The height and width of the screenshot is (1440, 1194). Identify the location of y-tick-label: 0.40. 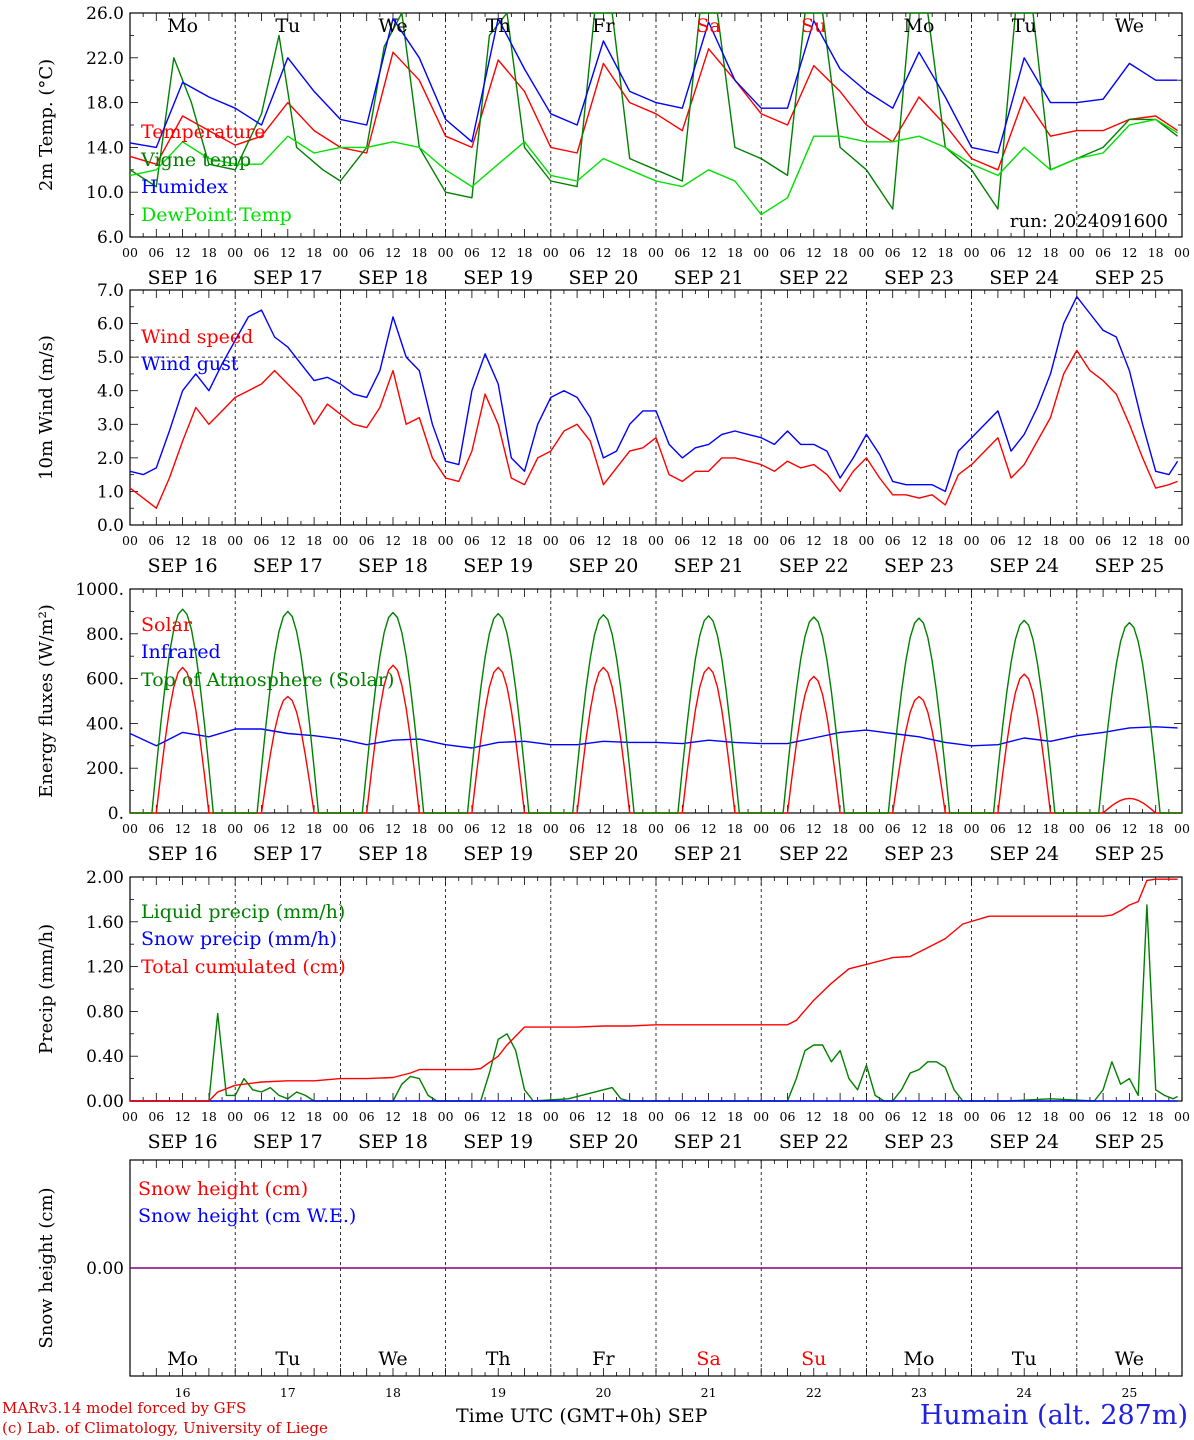
(105, 1057).